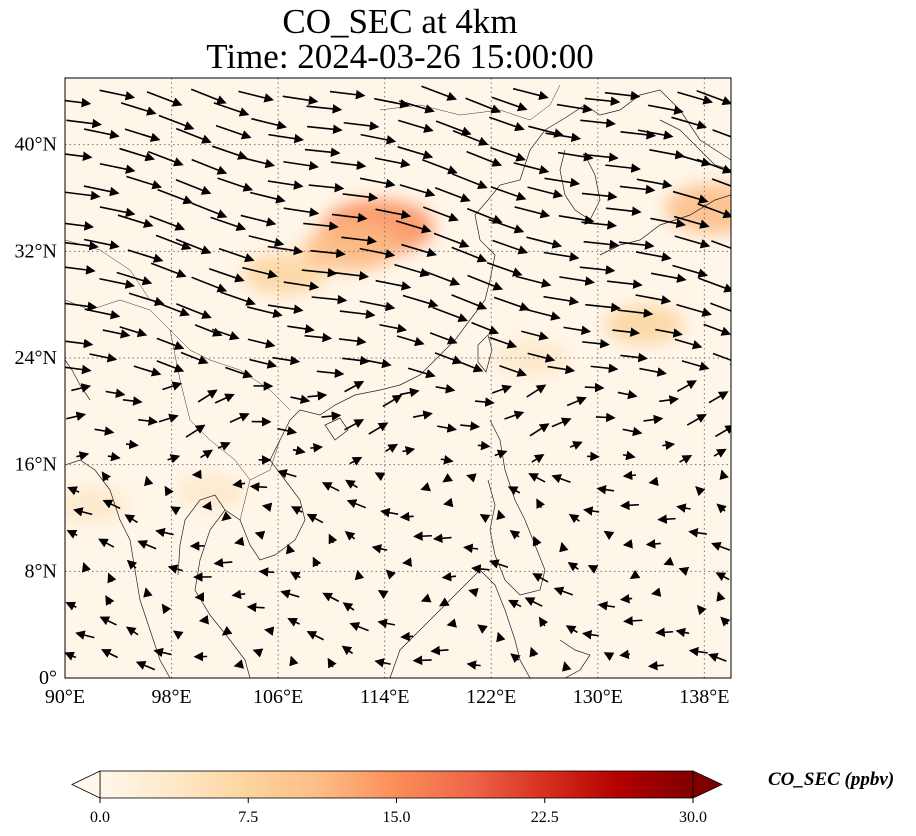 Image resolution: width=916 pixels, height=836 pixels. What do you see at coordinates (65, 697) in the screenshot?
I see `lon-tick-label: 90°E` at bounding box center [65, 697].